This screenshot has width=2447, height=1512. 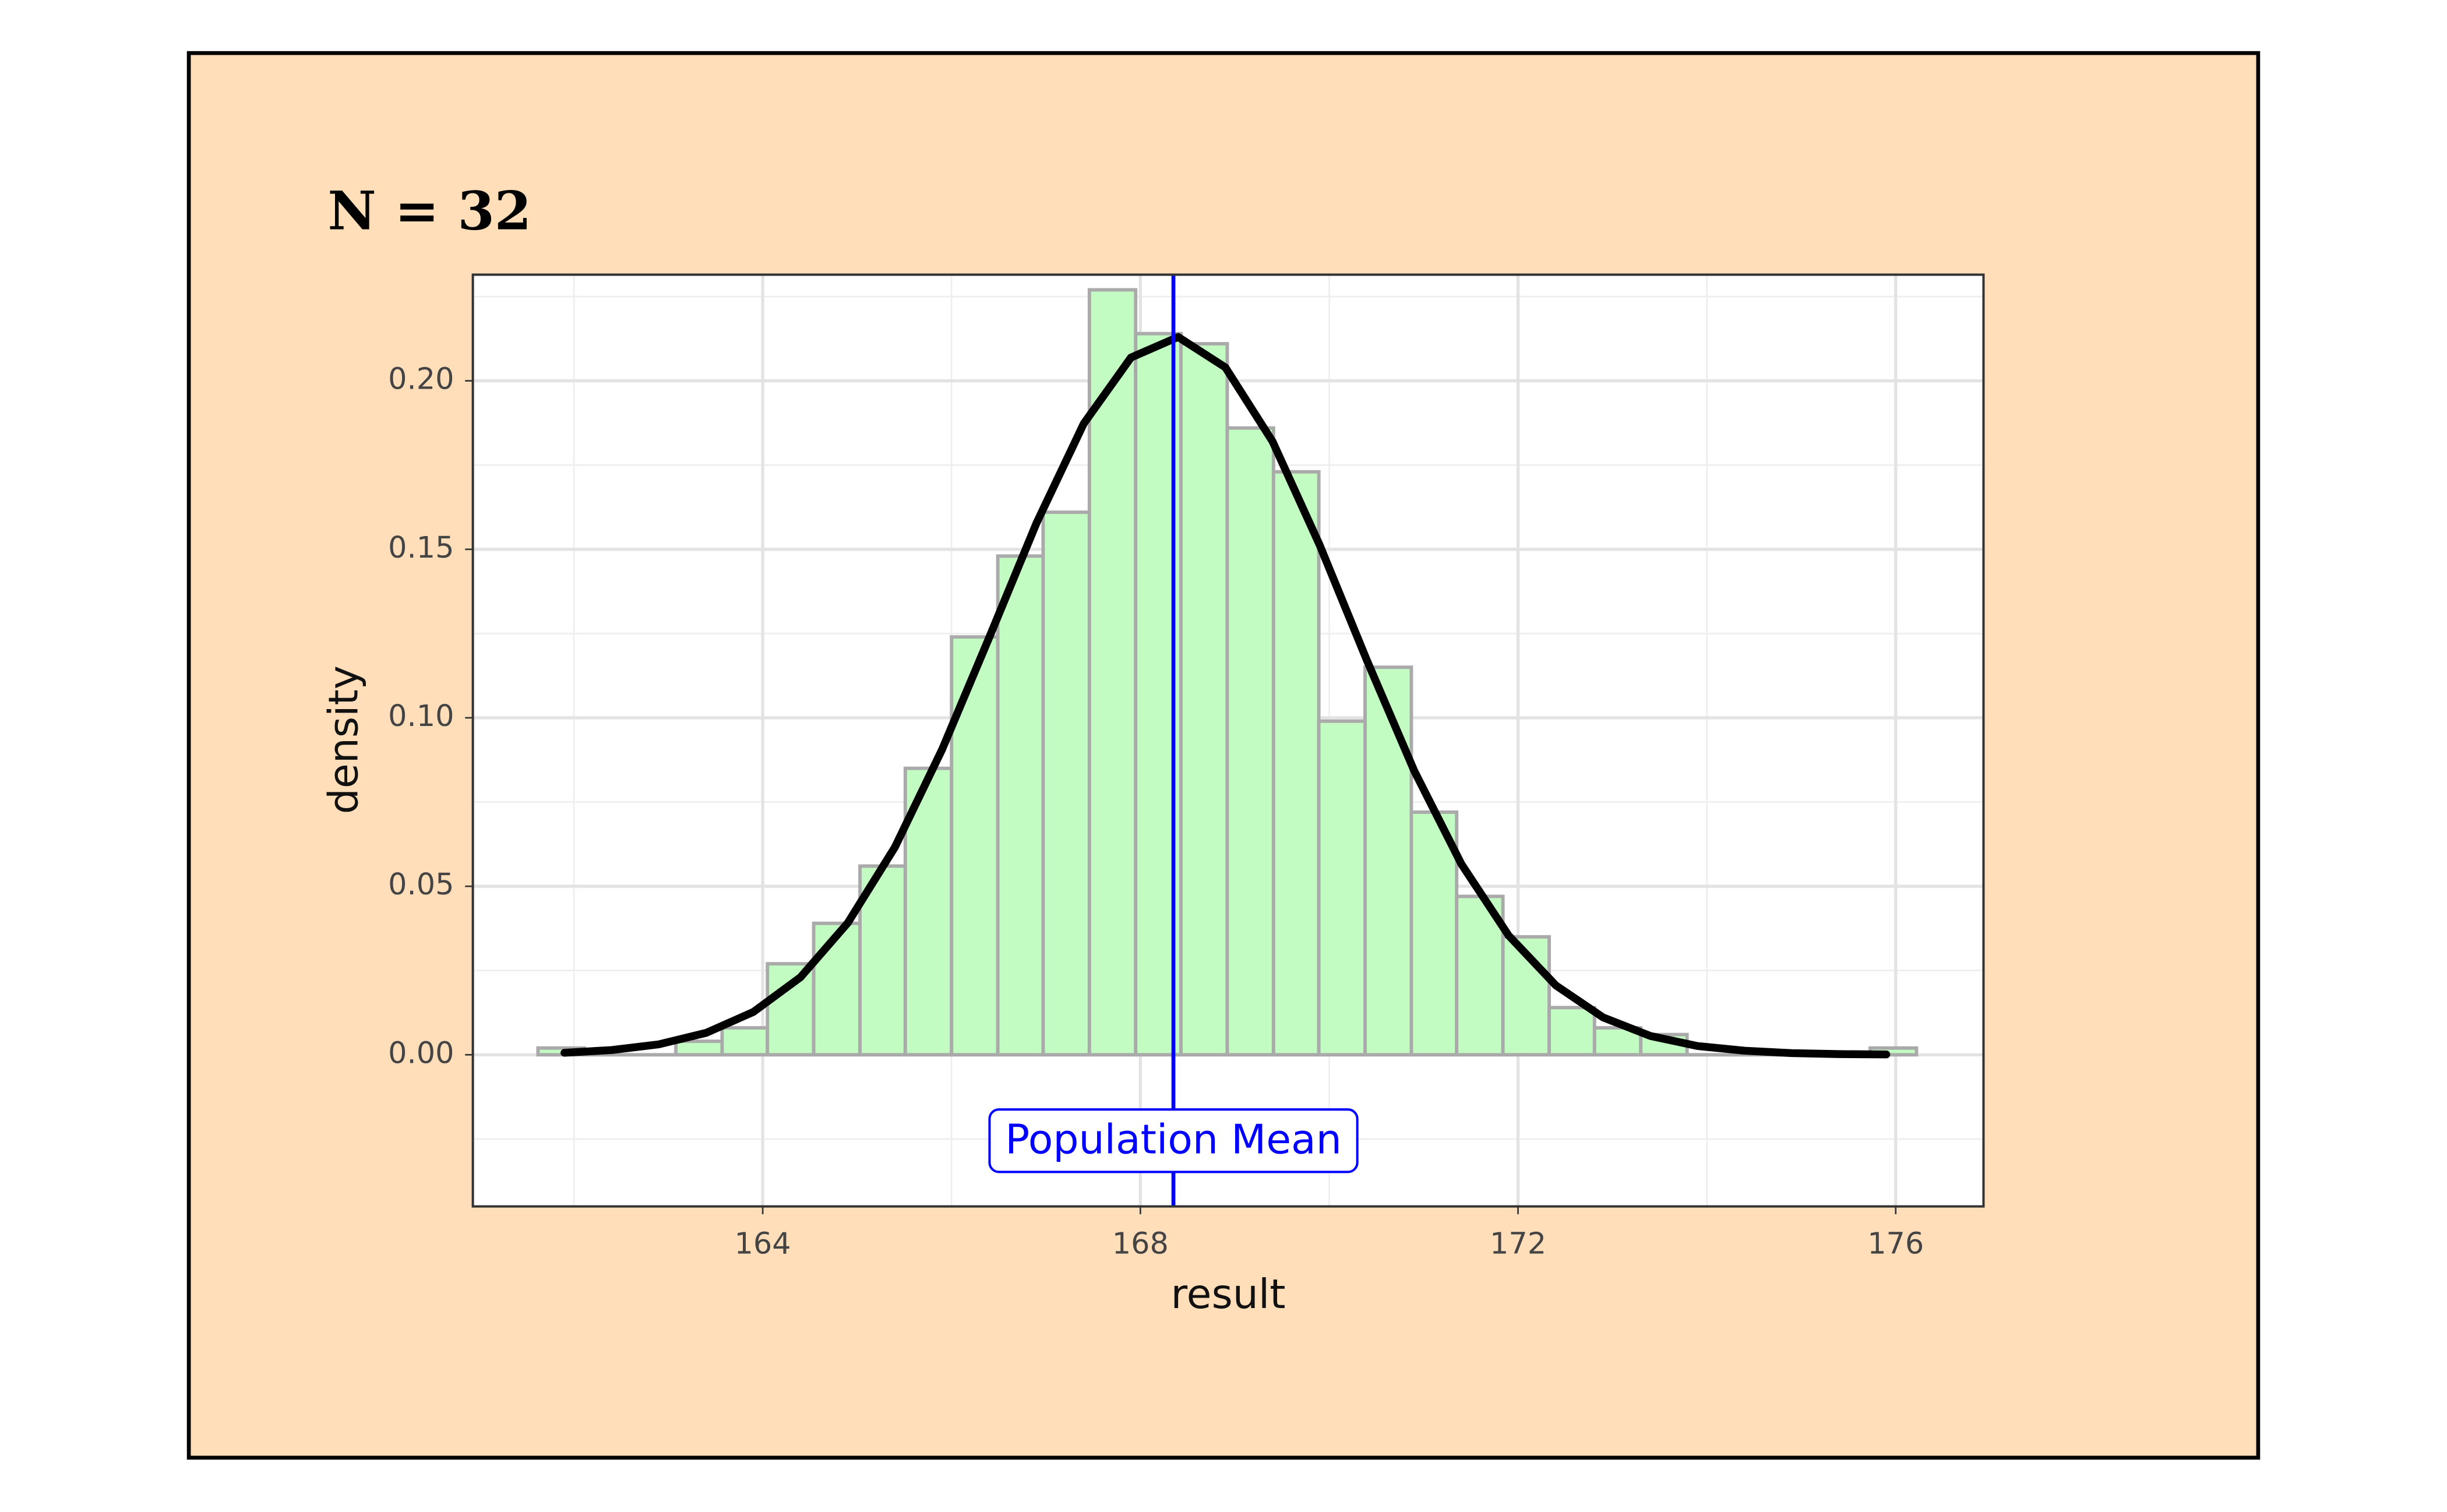 I want to click on x-tick-label: 168, so click(x=1140, y=1244).